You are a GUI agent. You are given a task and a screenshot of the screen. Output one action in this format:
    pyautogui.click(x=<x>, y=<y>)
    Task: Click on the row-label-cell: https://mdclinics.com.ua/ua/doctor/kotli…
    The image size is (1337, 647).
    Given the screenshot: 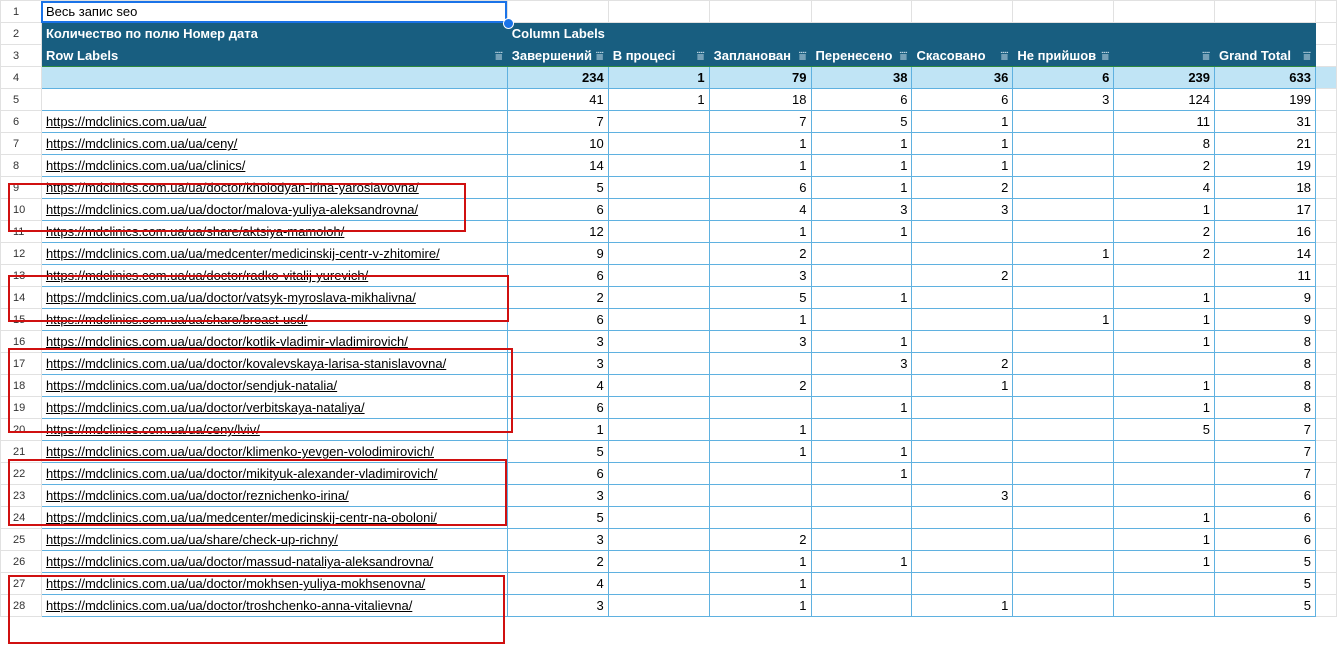 What is the action you would take?
    pyautogui.click(x=274, y=341)
    